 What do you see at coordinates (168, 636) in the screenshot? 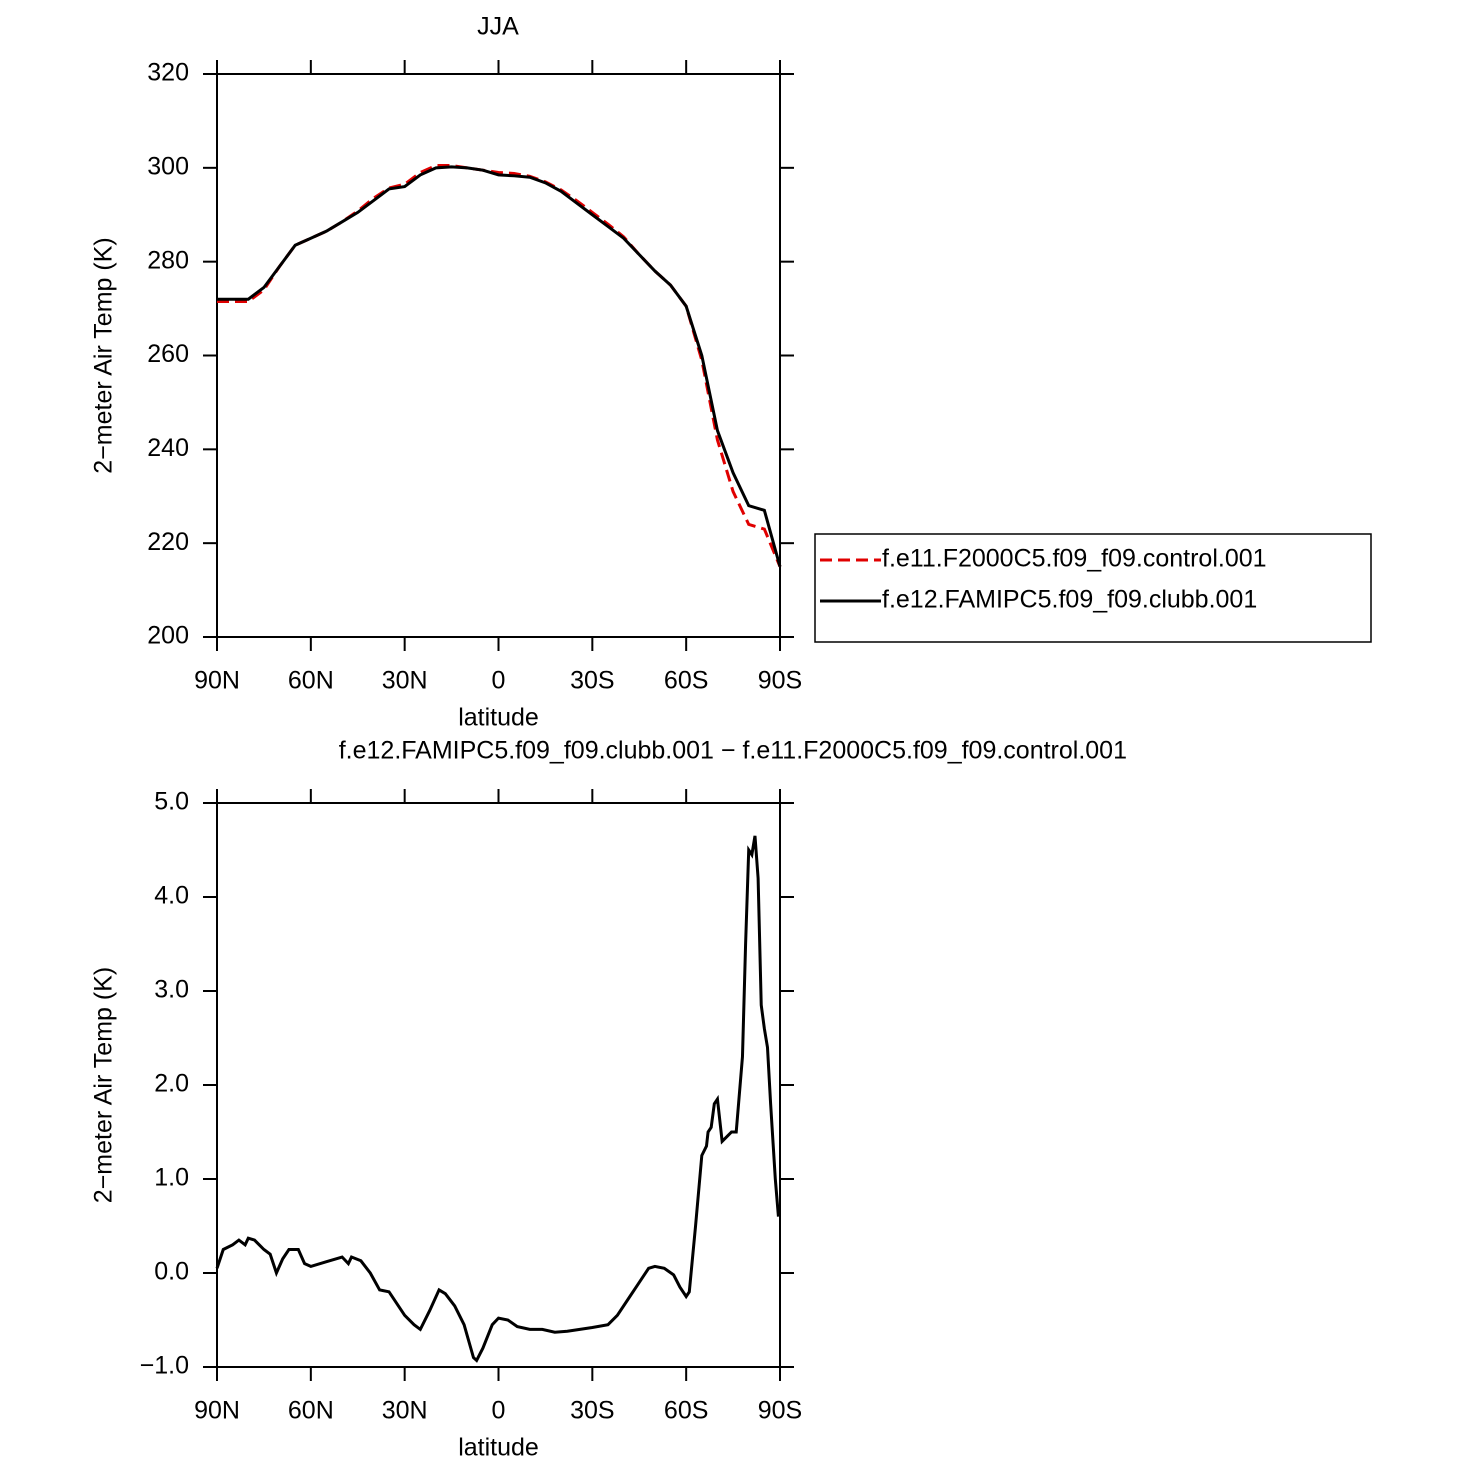
I see `y-tick-label: 200` at bounding box center [168, 636].